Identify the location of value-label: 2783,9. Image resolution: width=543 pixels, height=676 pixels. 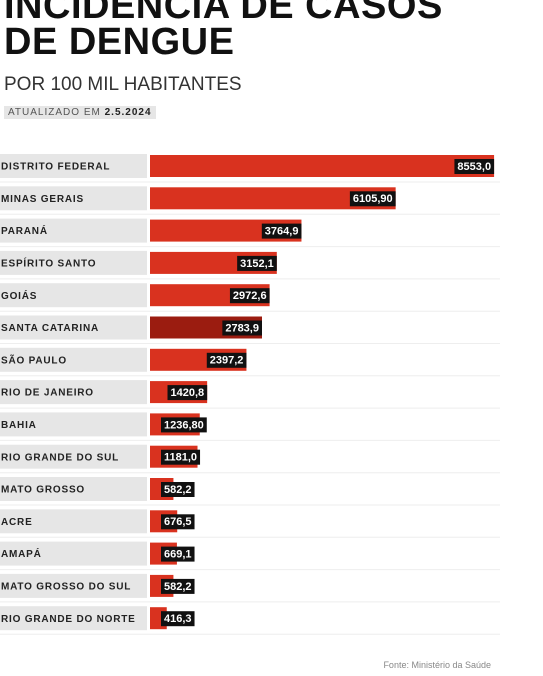
(242, 328).